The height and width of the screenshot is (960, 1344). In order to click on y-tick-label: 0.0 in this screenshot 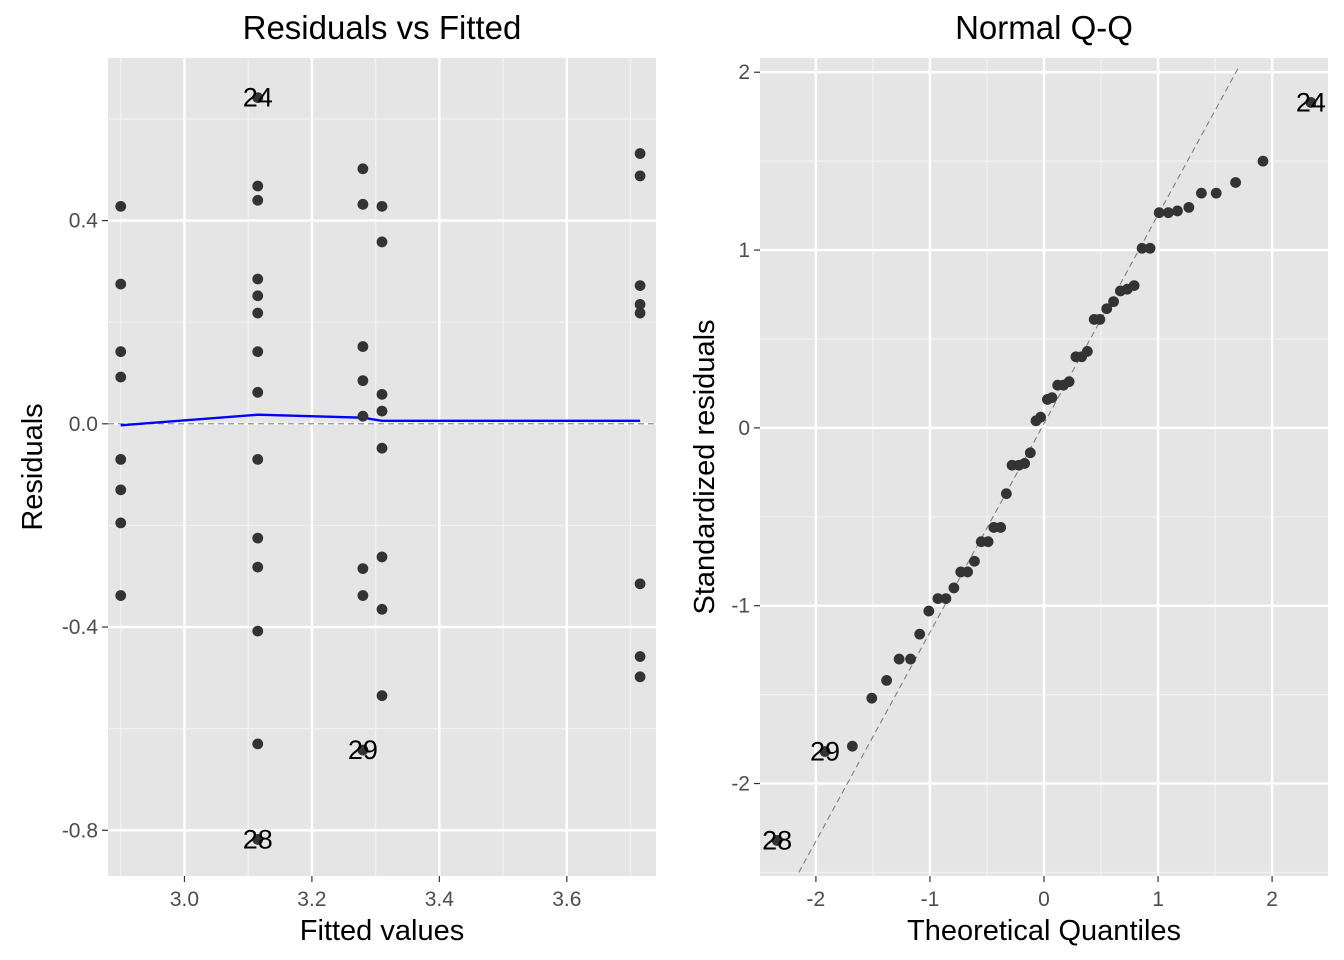, I will do `click(83, 424)`.